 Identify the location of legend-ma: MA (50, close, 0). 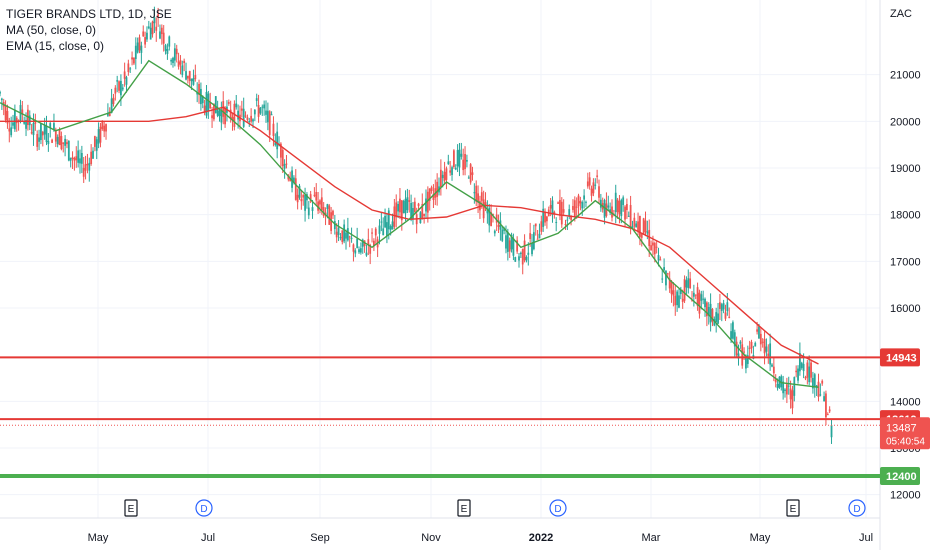
(51, 30).